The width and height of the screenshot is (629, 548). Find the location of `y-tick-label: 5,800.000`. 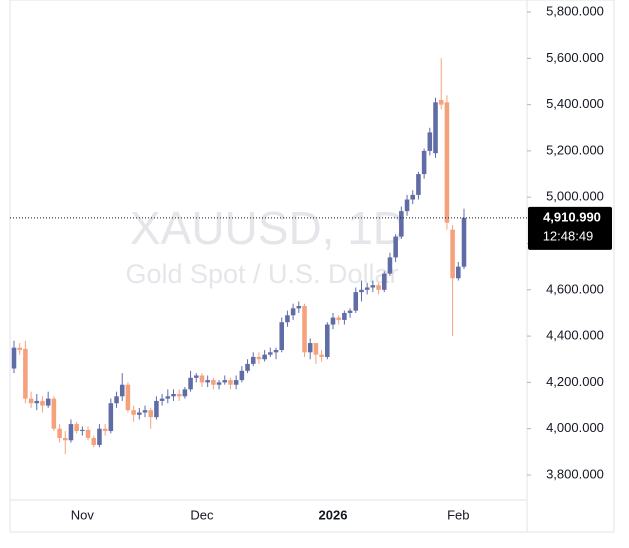

y-tick-label: 5,800.000 is located at coordinates (575, 10).